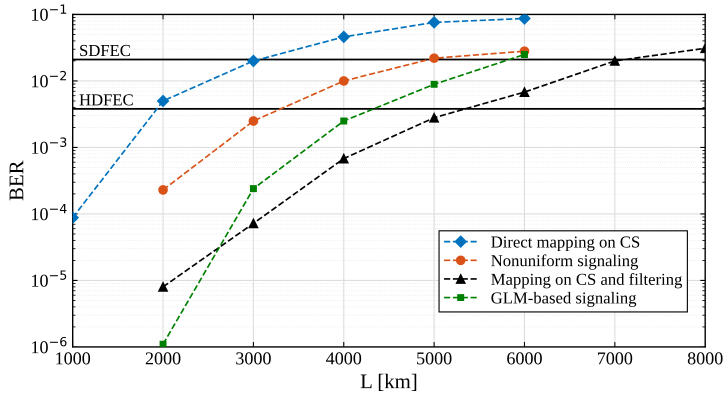  What do you see at coordinates (49, 345) in the screenshot?
I see `y-tick-label: 10$^{−6}$` at bounding box center [49, 345].